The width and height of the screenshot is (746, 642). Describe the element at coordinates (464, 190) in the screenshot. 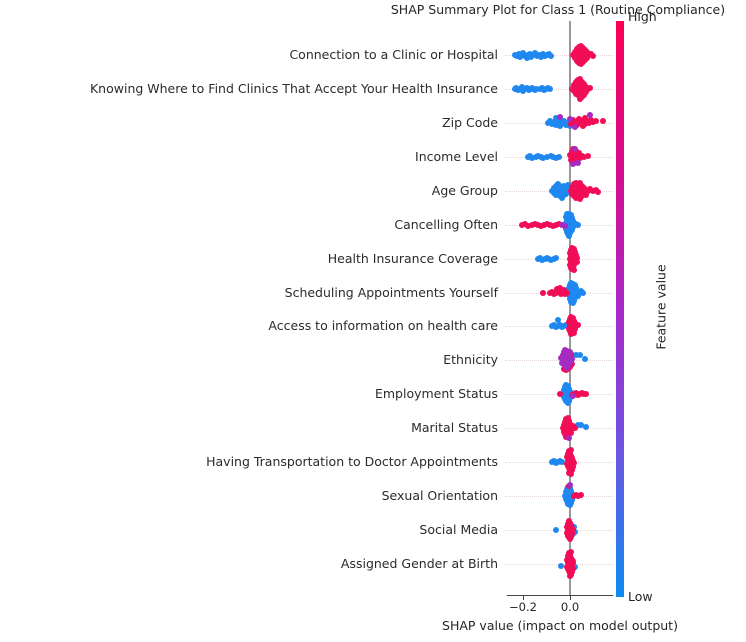

I see `feature-label: Age Group` at that location.